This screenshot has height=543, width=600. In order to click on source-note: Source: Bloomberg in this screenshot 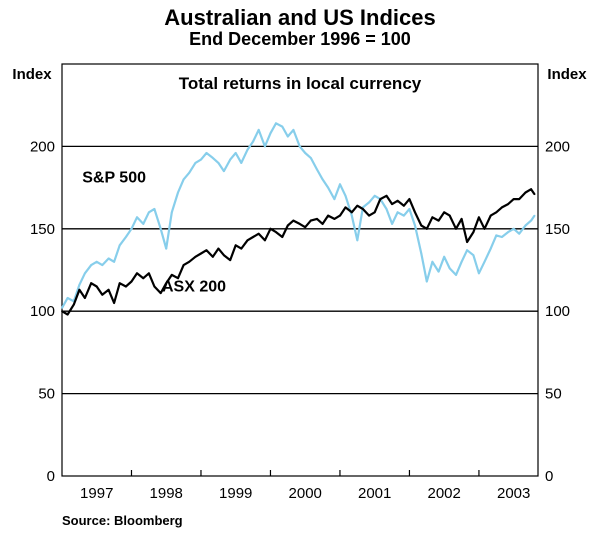, I will do `click(122, 520)`.